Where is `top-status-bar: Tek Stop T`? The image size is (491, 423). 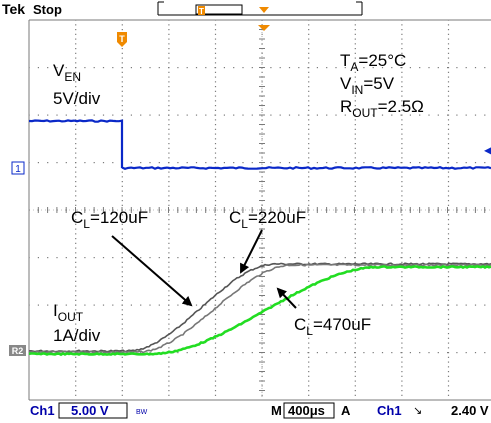 top-status-bar: Tek Stop T is located at coordinates (182, 9).